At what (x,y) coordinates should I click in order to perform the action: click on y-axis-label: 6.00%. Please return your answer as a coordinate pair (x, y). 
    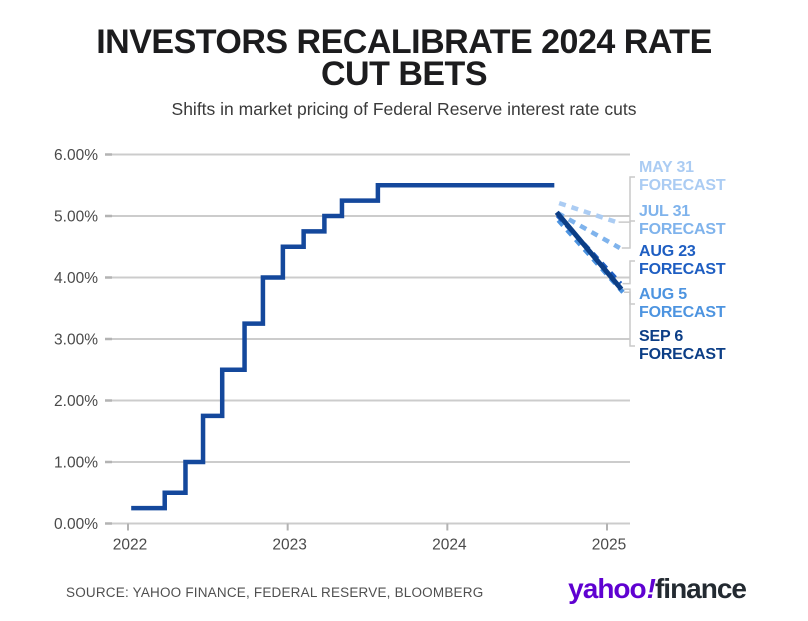
    Looking at the image, I should click on (76, 155).